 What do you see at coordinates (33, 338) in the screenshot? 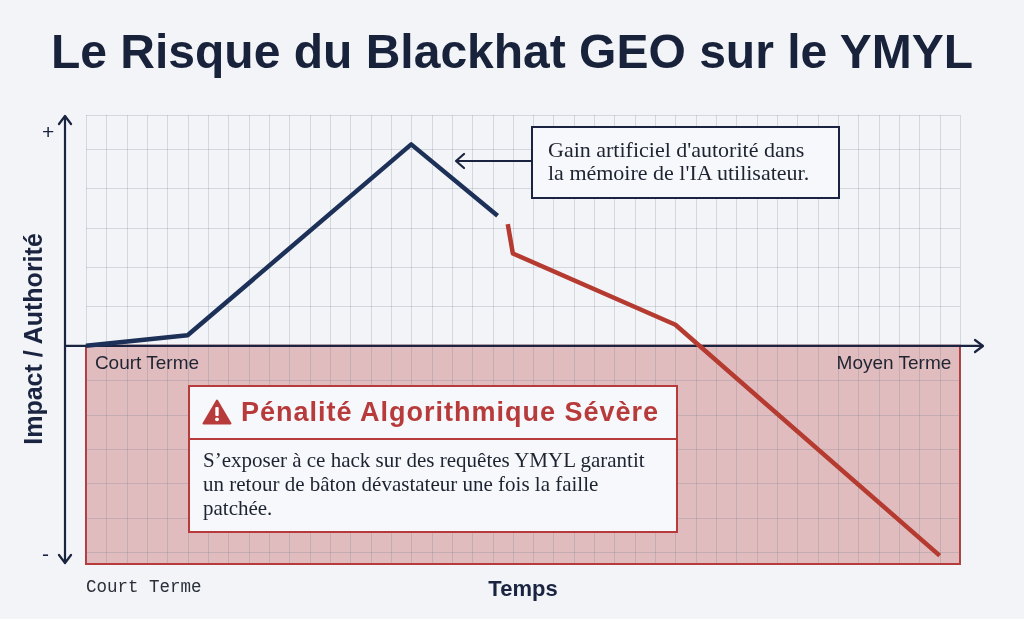
I see `y-axis-title: Impact / Authorité` at bounding box center [33, 338].